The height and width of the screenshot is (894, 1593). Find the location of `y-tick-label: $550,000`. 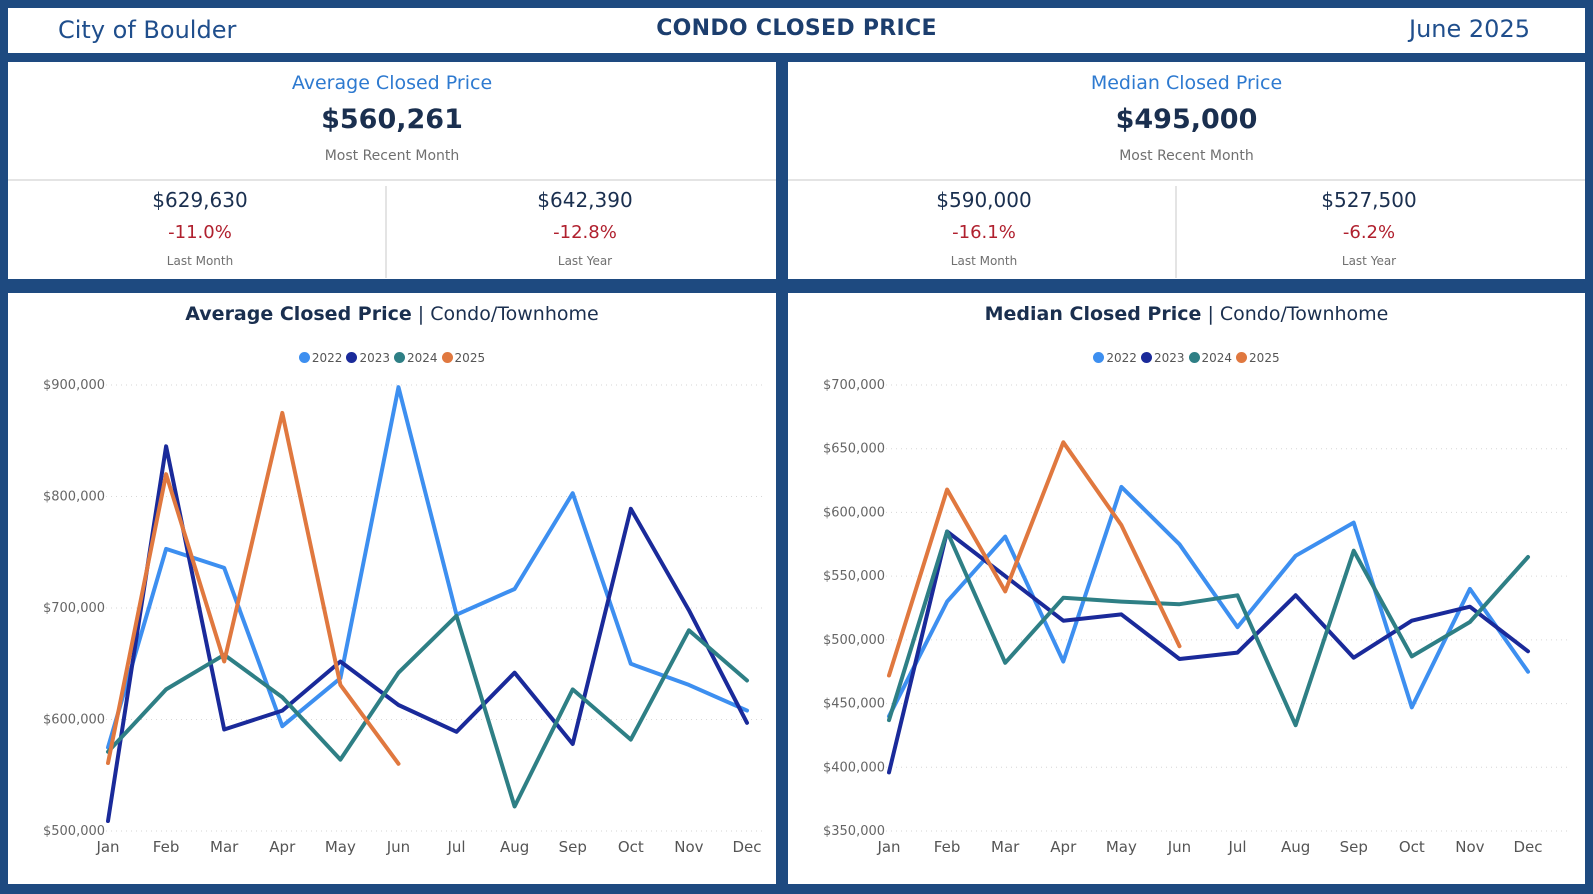

y-tick-label: $550,000 is located at coordinates (854, 576).